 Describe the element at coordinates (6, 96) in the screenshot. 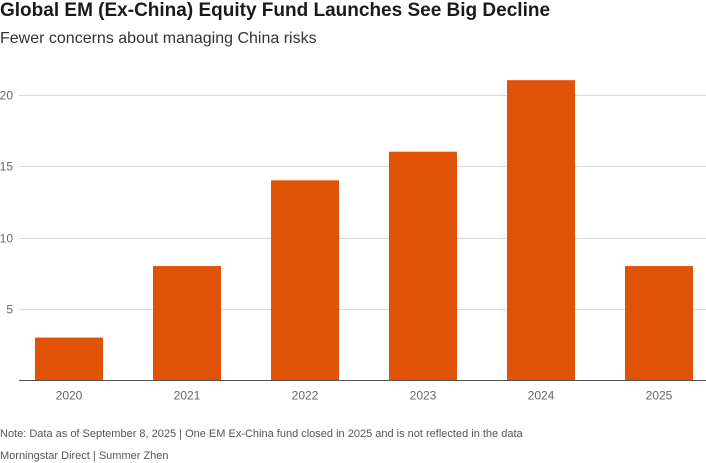

I see `y-tick-label-20: 20` at that location.